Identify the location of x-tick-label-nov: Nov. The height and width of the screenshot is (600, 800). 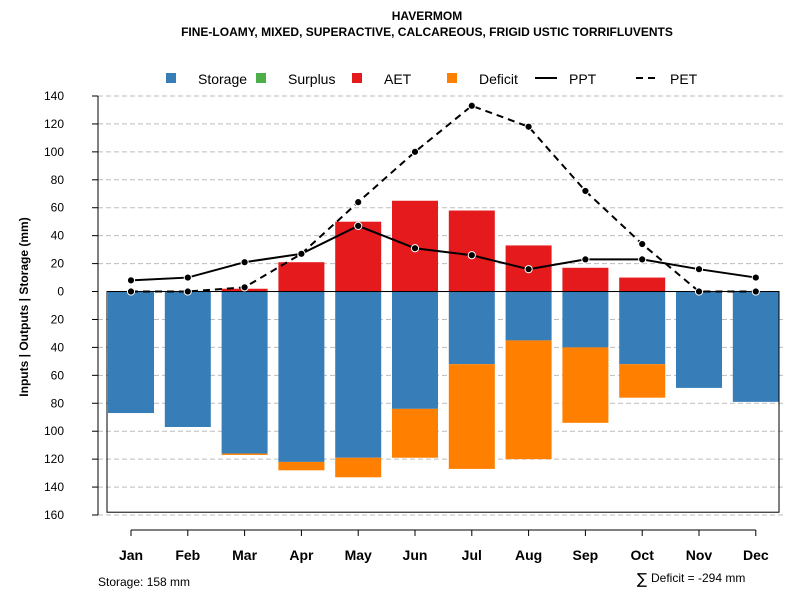
(699, 555).